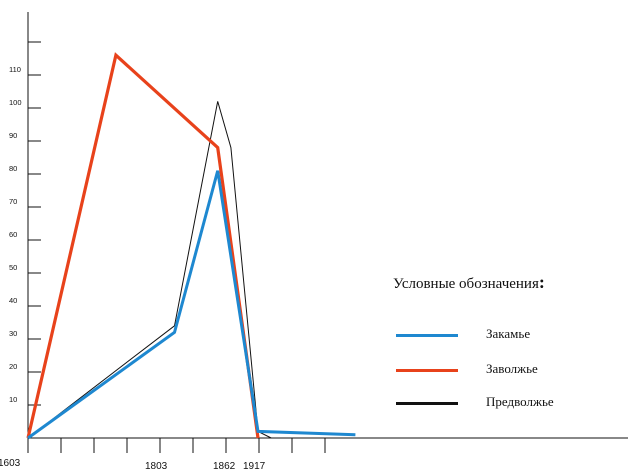 This screenshot has width=631, height=470. I want to click on legend-label-predvolzhye: Предволжье, so click(520, 401).